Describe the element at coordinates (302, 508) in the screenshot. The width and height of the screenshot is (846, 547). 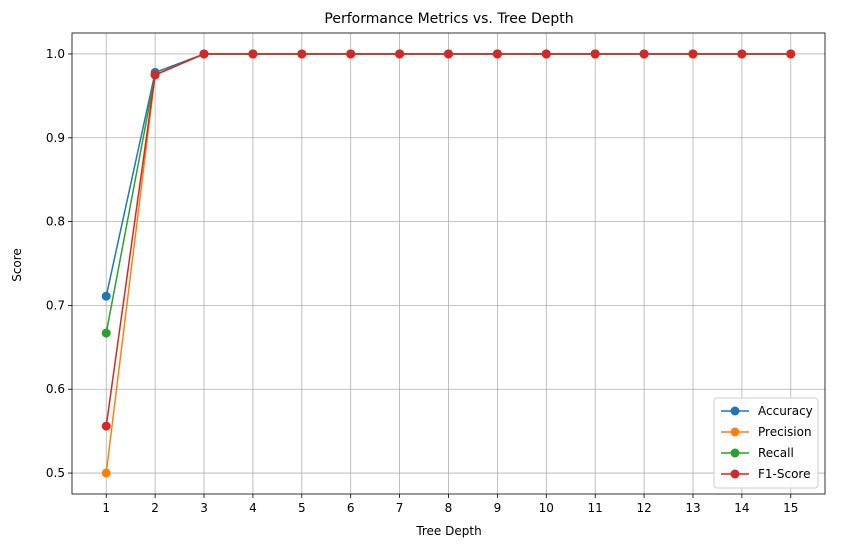
I see `x-tick-label: 5` at that location.